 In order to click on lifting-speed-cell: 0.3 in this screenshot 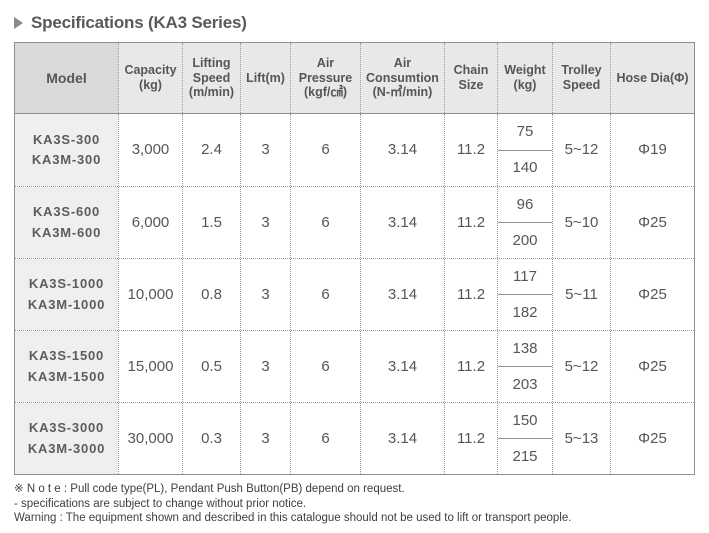, I will do `click(211, 438)`.